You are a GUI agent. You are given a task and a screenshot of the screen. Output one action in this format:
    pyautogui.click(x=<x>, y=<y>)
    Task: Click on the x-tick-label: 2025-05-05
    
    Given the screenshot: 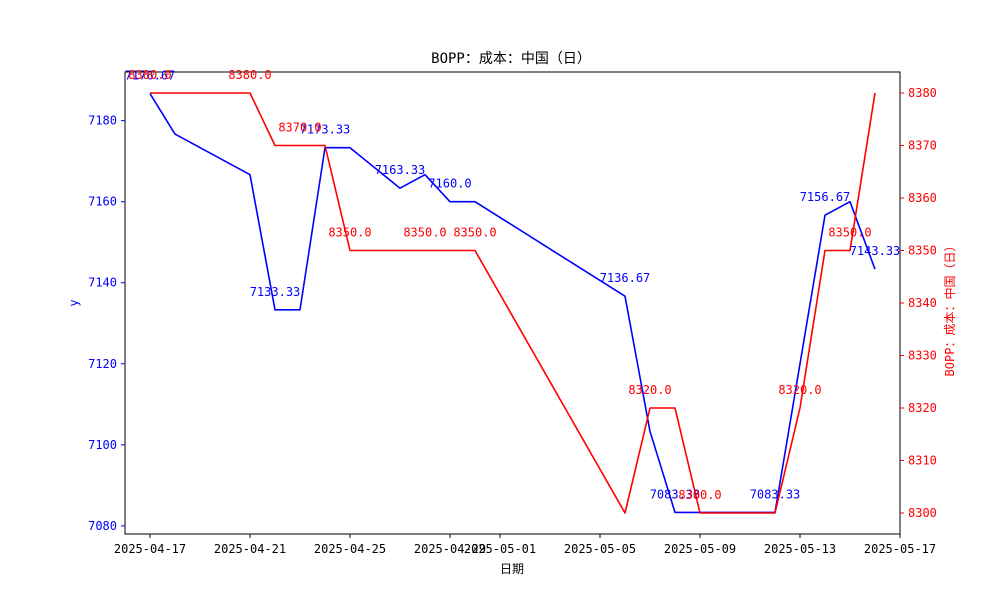 What is the action you would take?
    pyautogui.click(x=600, y=549)
    